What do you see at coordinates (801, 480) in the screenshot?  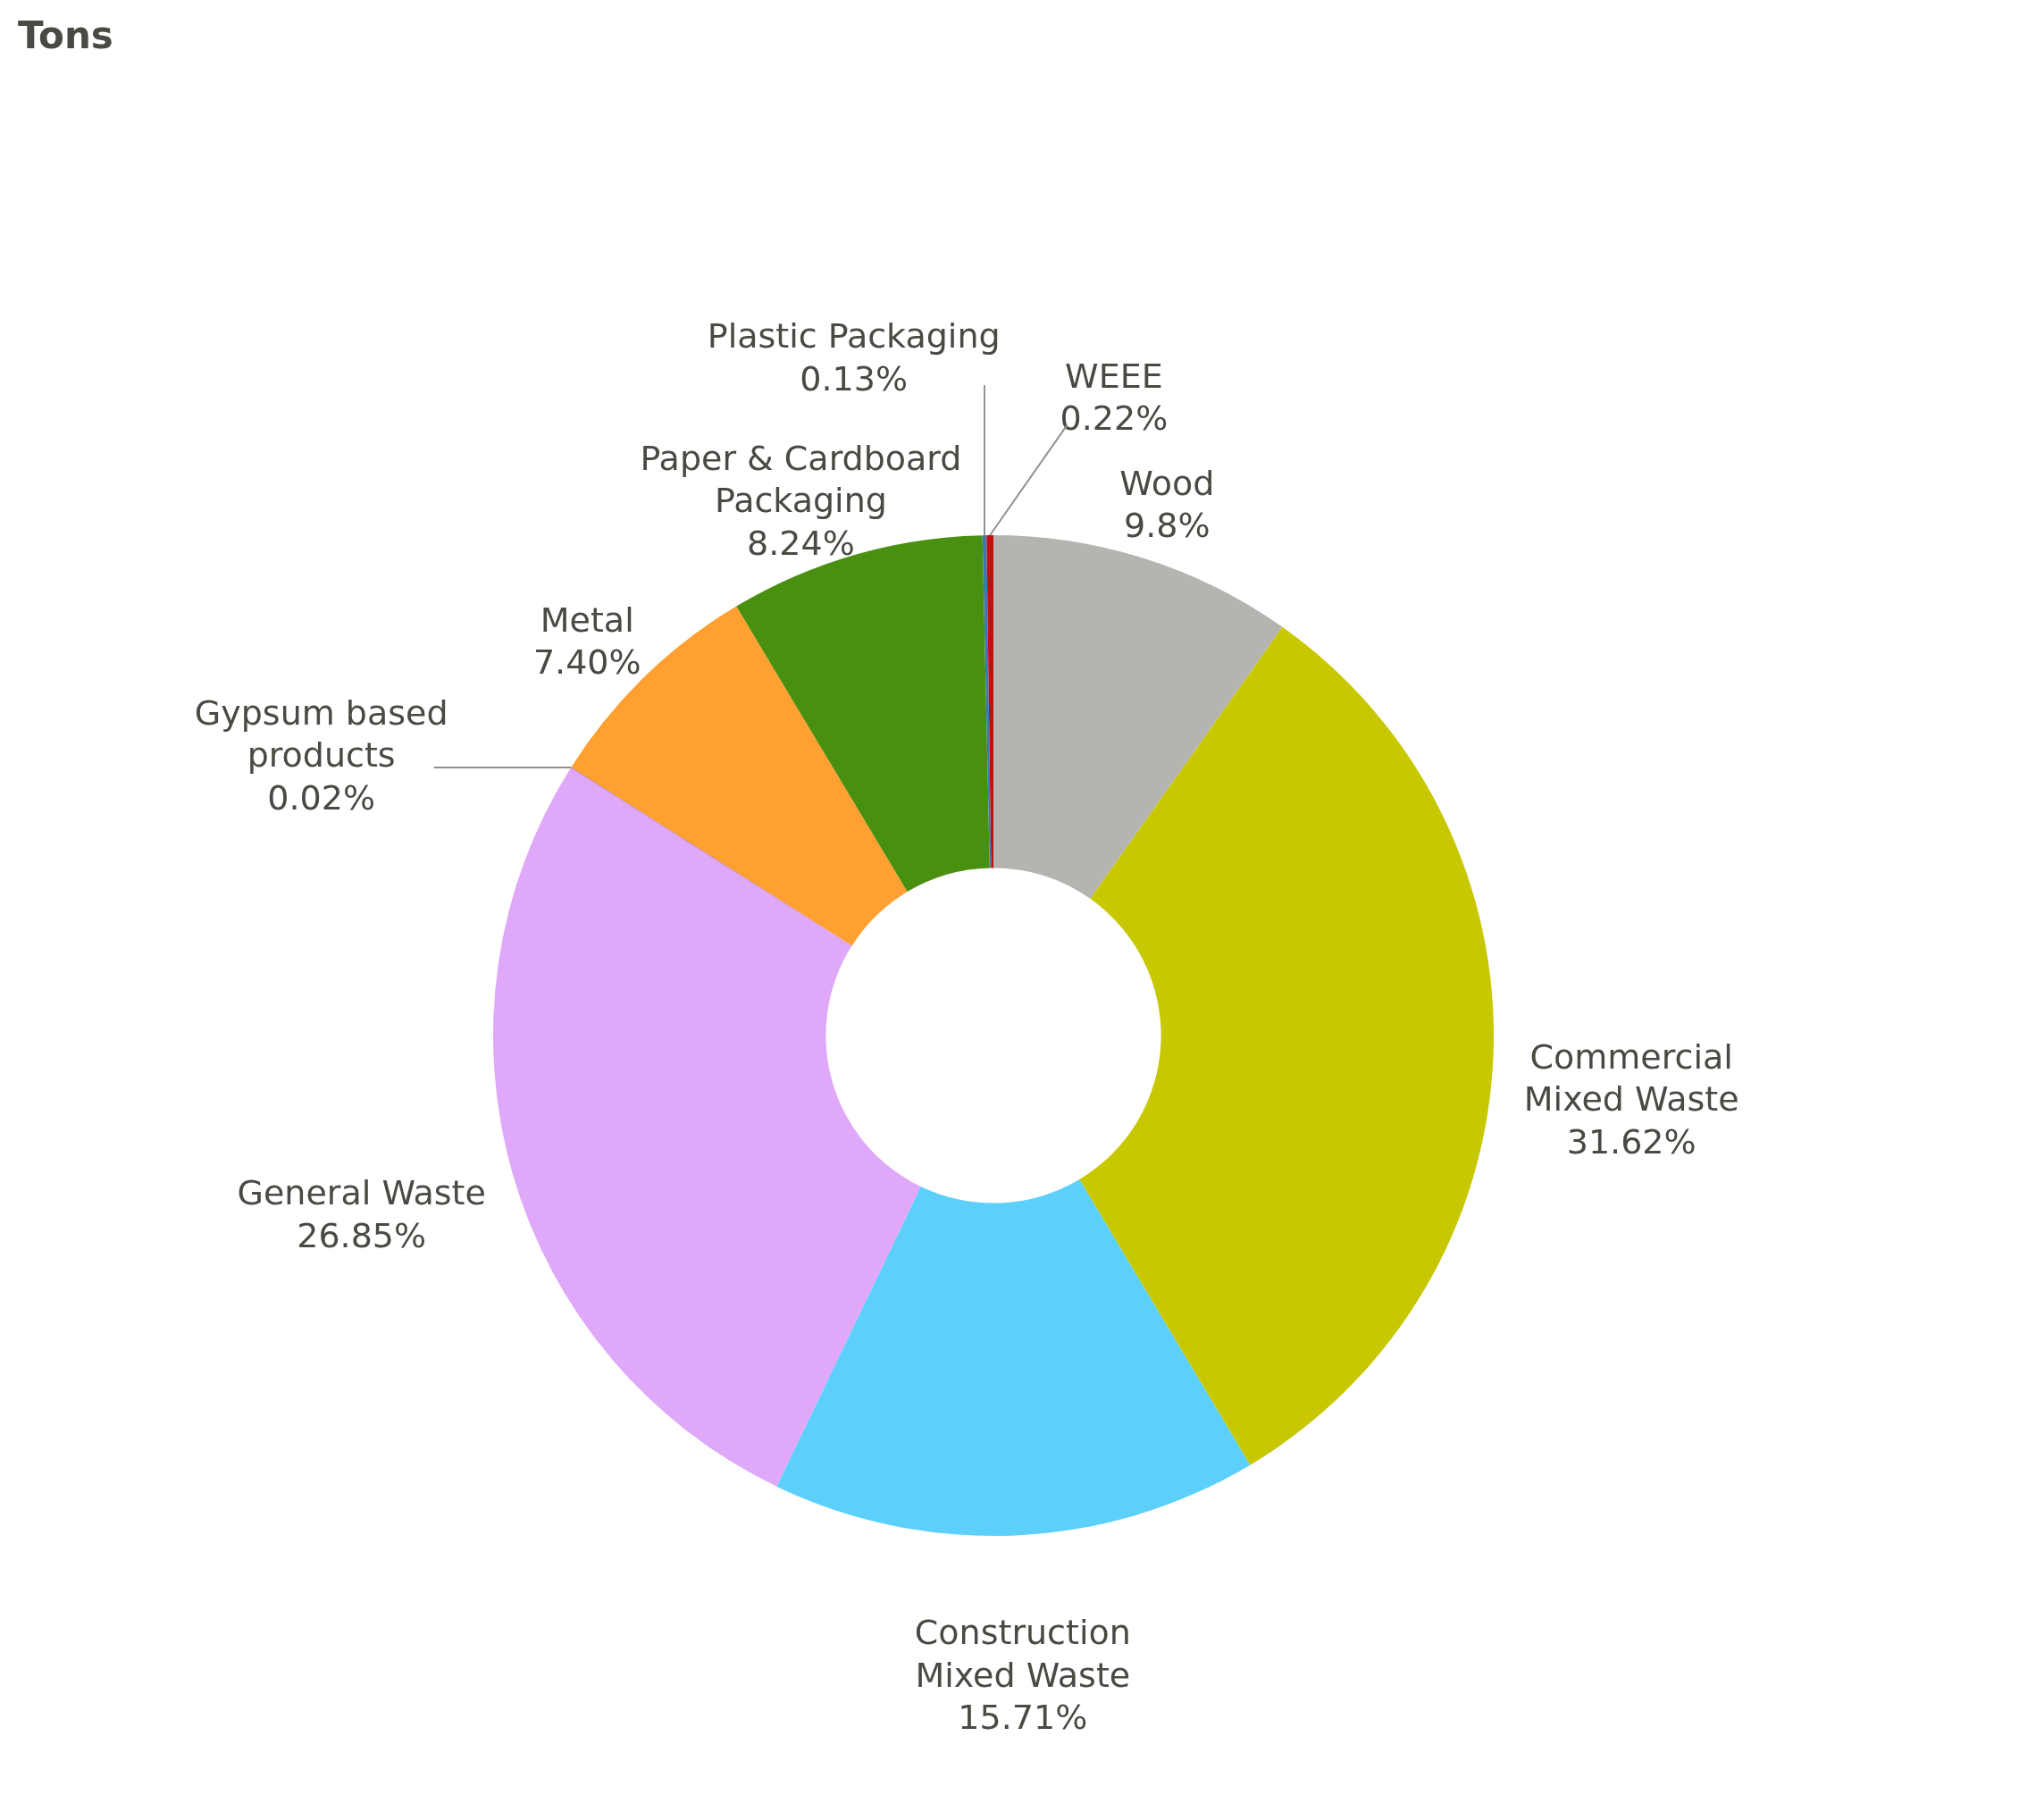 I see `slice-label: Paper & Cardboard Packaging` at bounding box center [801, 480].